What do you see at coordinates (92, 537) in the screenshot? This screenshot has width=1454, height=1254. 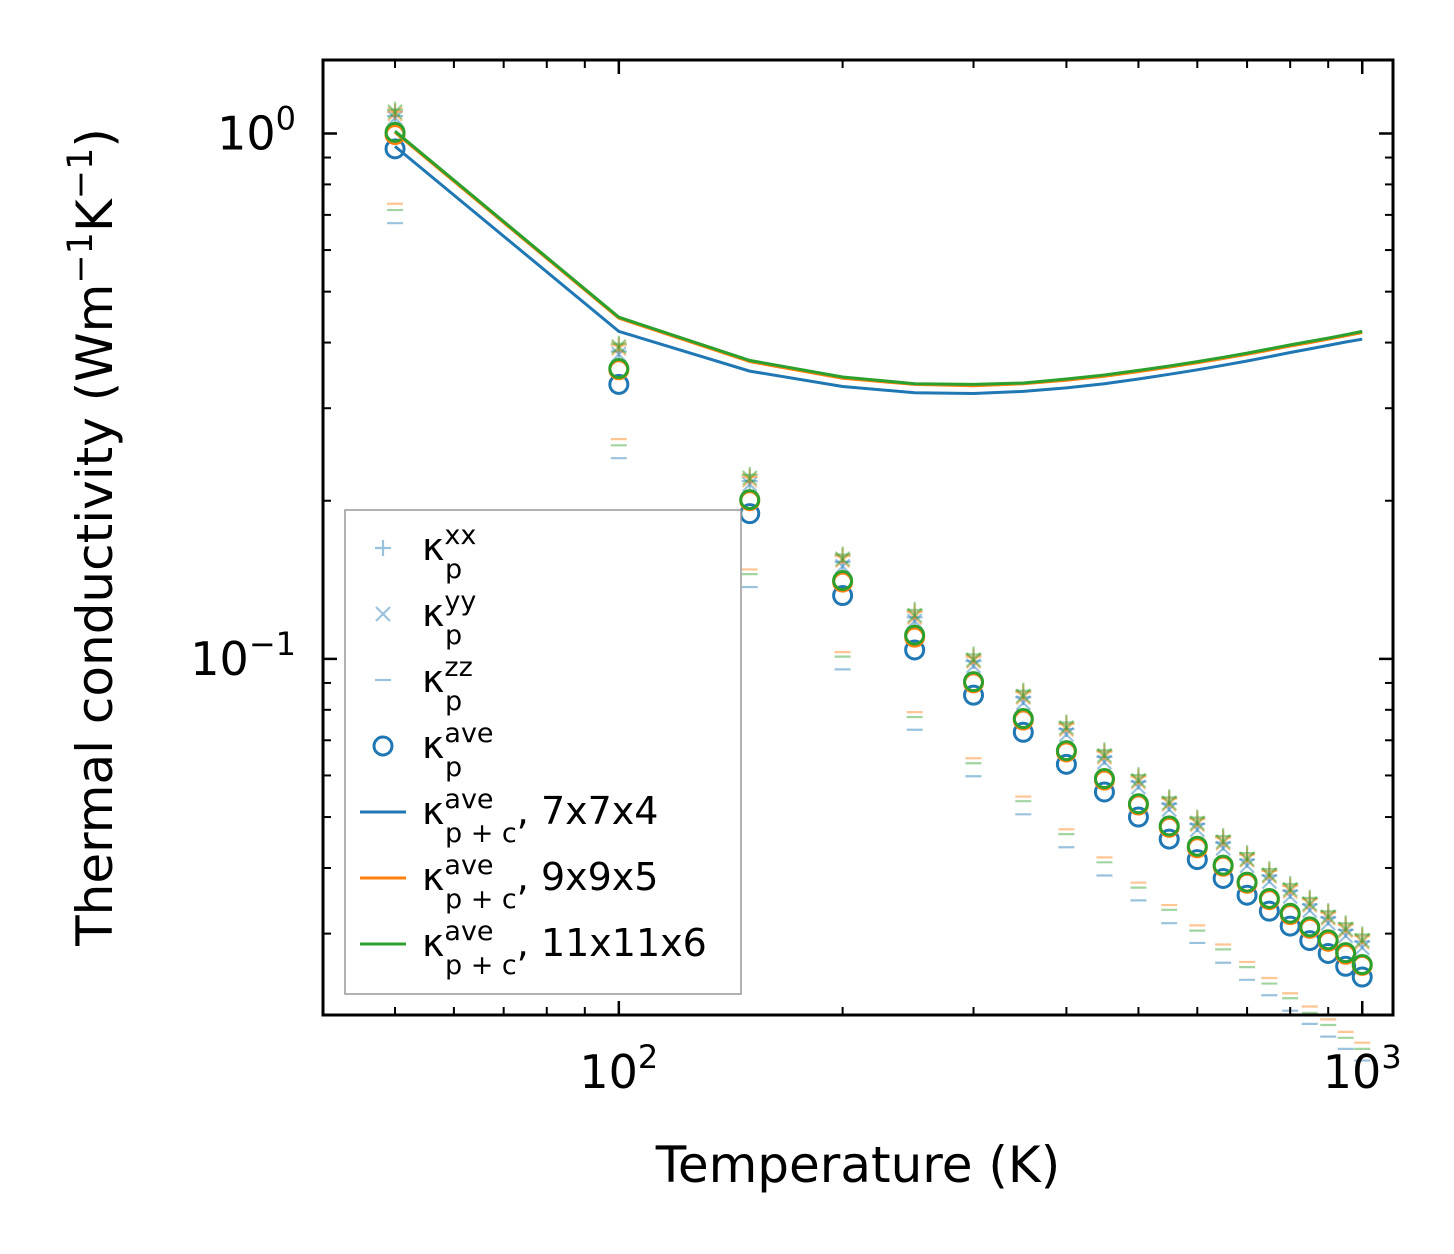 I see `y-axis-label: Thermal conductivity (Wm−1K−1)` at bounding box center [92, 537].